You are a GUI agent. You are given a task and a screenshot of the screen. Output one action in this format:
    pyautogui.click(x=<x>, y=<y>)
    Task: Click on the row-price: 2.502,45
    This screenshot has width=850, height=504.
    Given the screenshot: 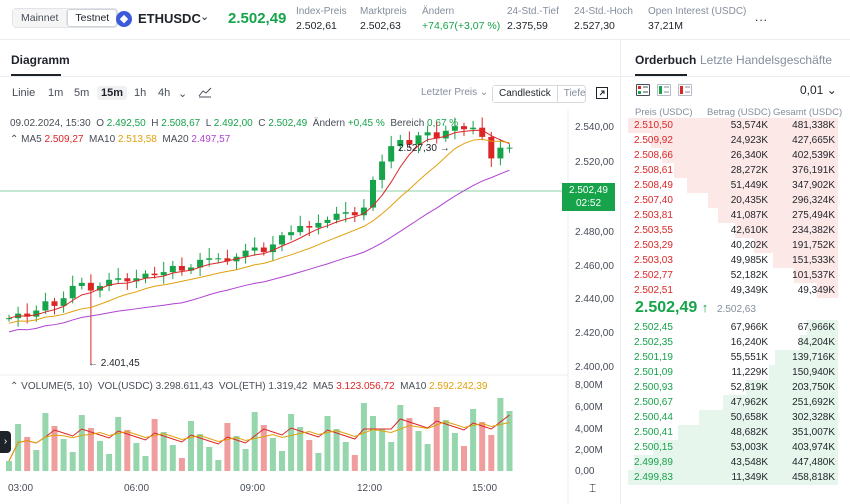 What is the action you would take?
    pyautogui.click(x=653, y=327)
    